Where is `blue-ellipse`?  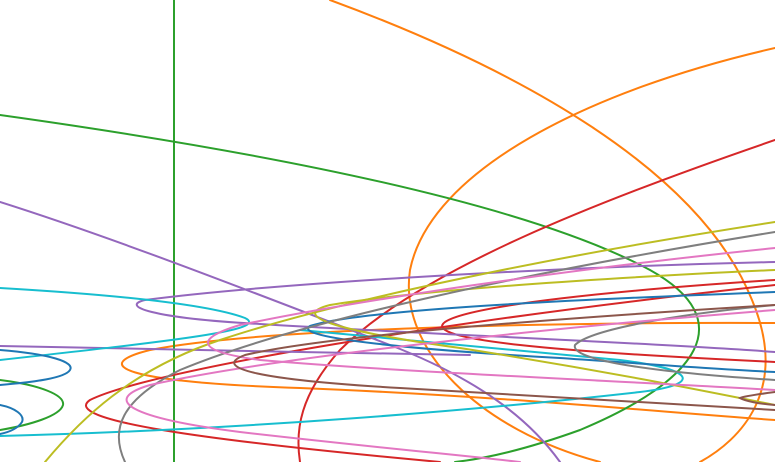
blue-ellipse is located at coordinates (541, 332).